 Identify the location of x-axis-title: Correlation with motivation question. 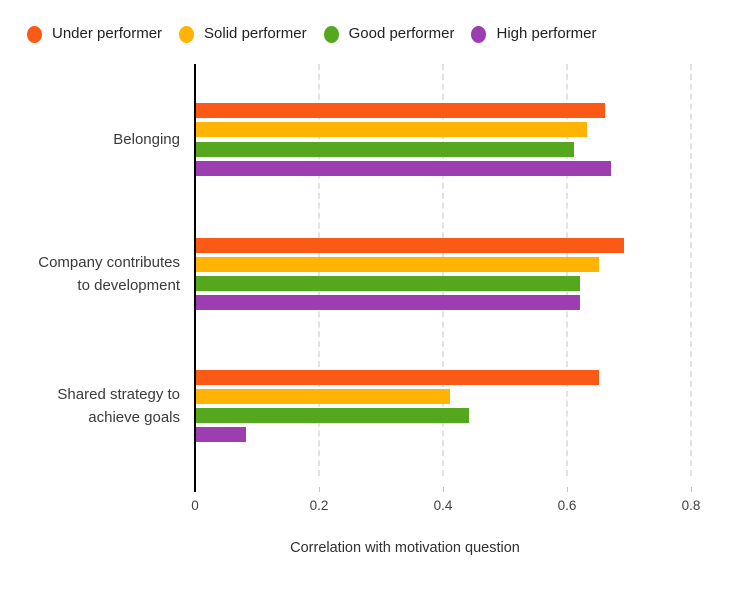
(405, 548).